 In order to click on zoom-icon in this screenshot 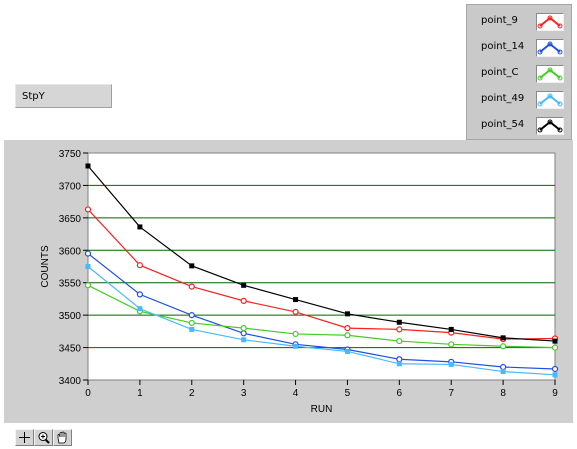, I will do `click(44, 438)`.